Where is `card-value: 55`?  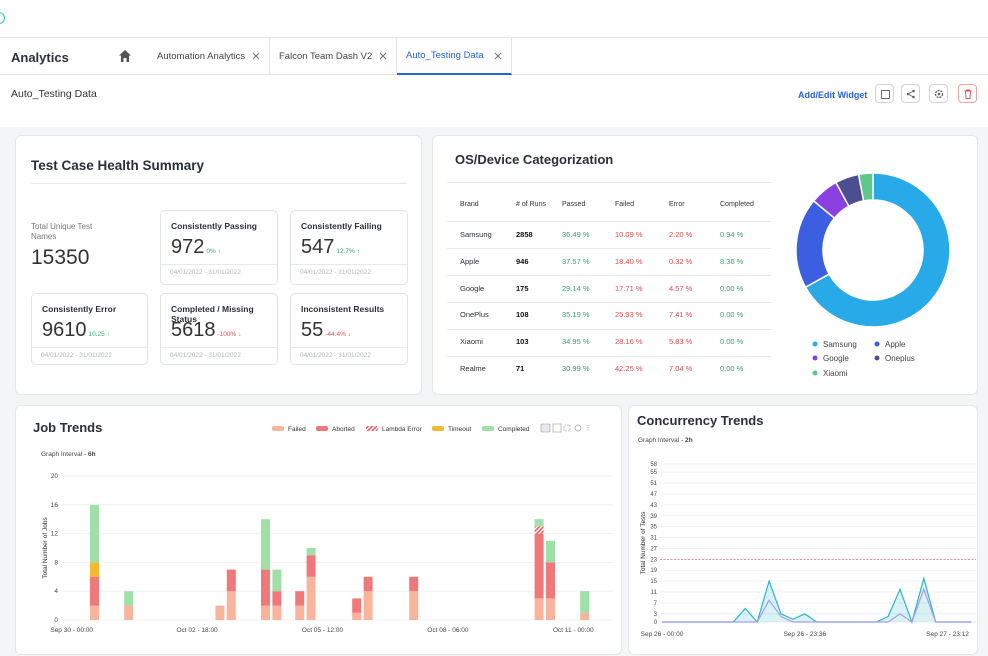
card-value: 55 is located at coordinates (312, 330).